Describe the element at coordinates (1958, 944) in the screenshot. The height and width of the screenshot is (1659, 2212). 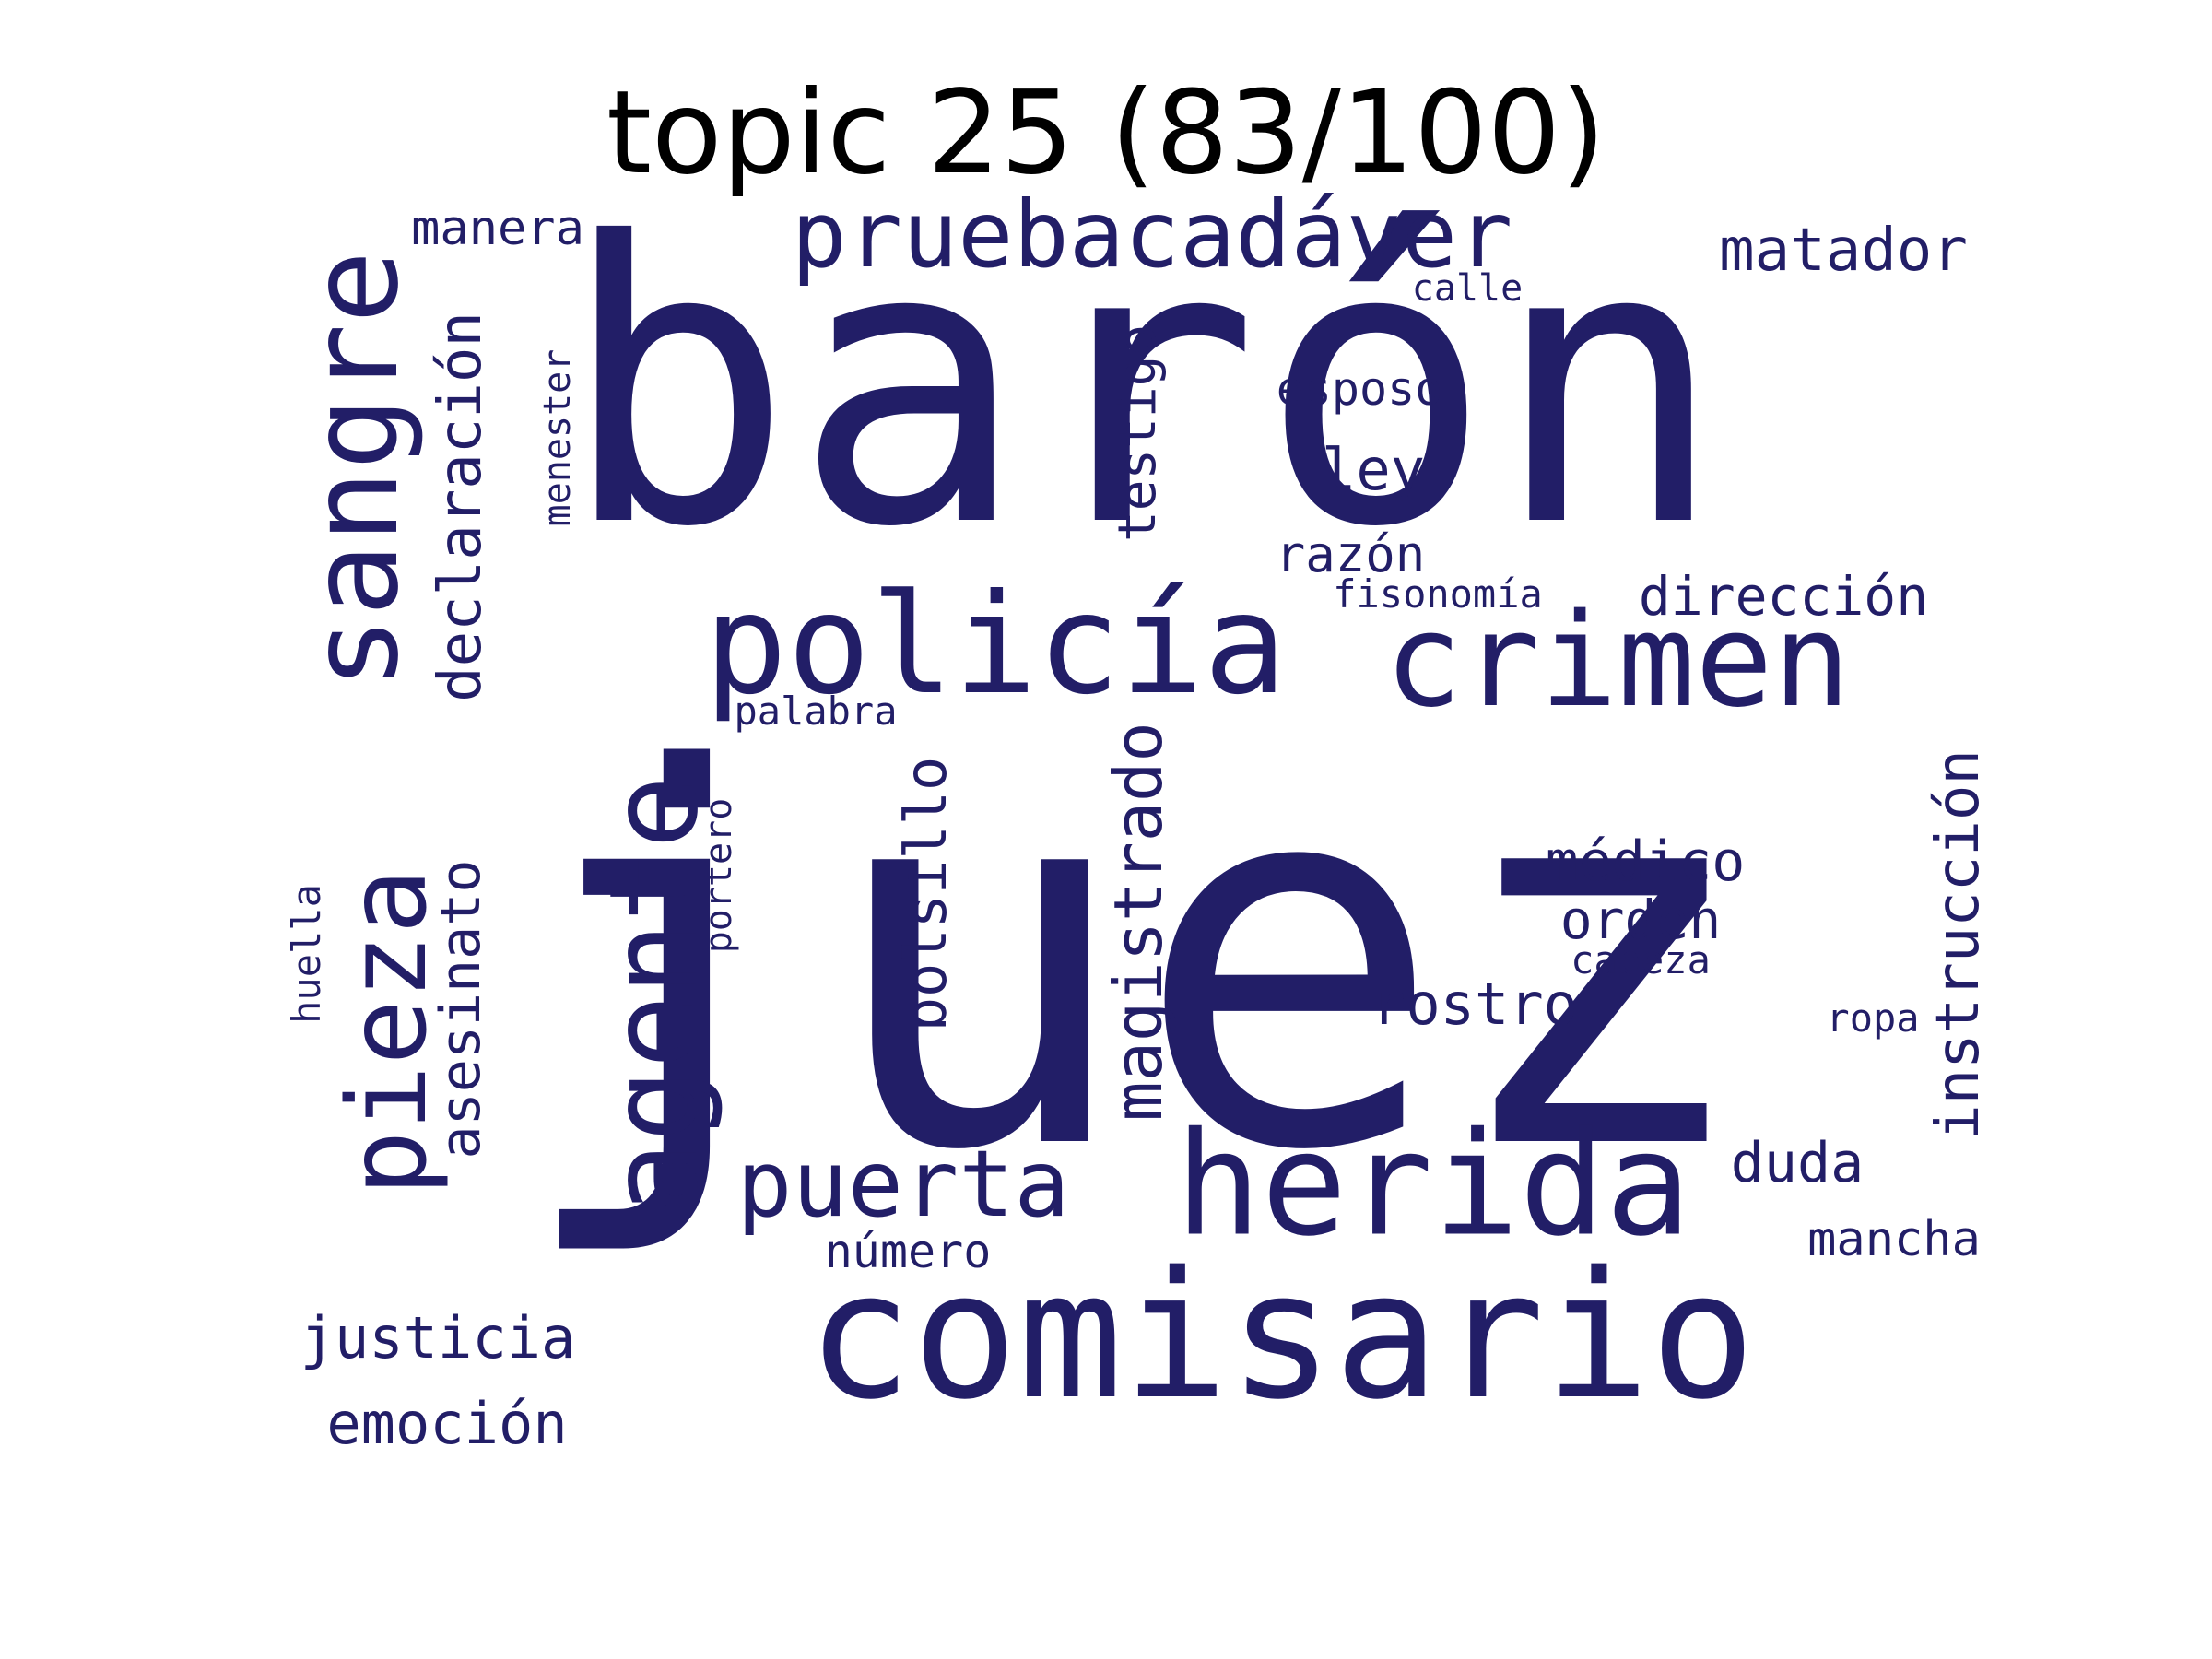
I see `word-instruccion: instrucción` at that location.